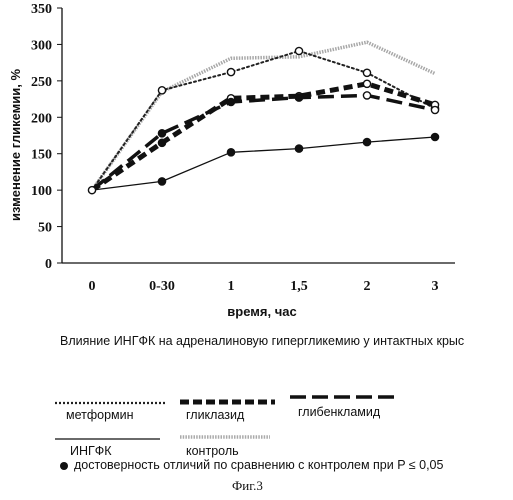  Describe the element at coordinates (247, 486) in the screenshot. I see `figure-label: Фиг.3` at that location.